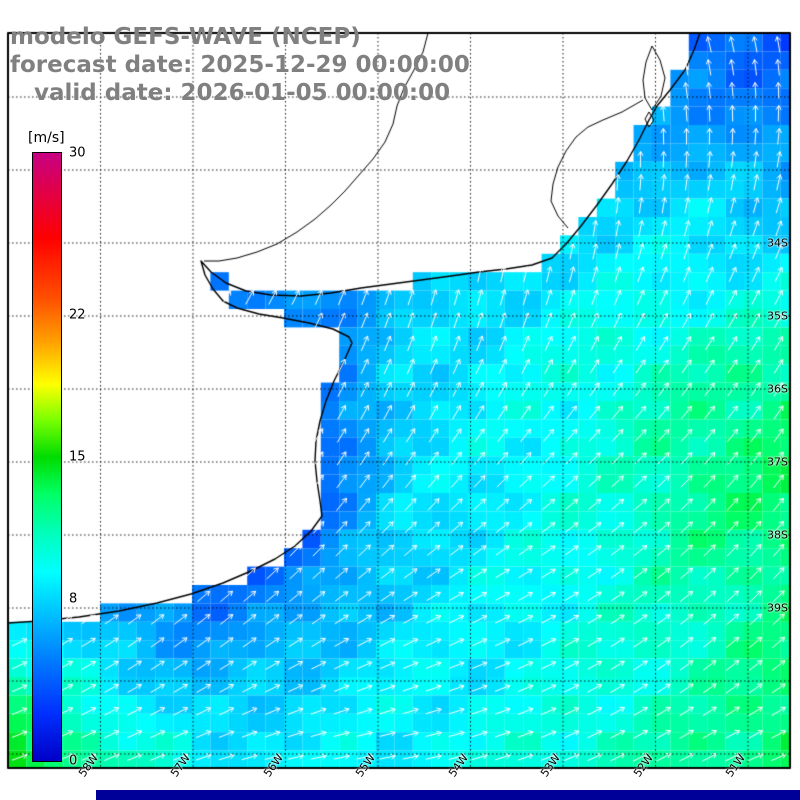 Image resolution: width=800 pixels, height=800 pixels. I want to click on colorbar-units-label: [m/s], so click(46, 138).